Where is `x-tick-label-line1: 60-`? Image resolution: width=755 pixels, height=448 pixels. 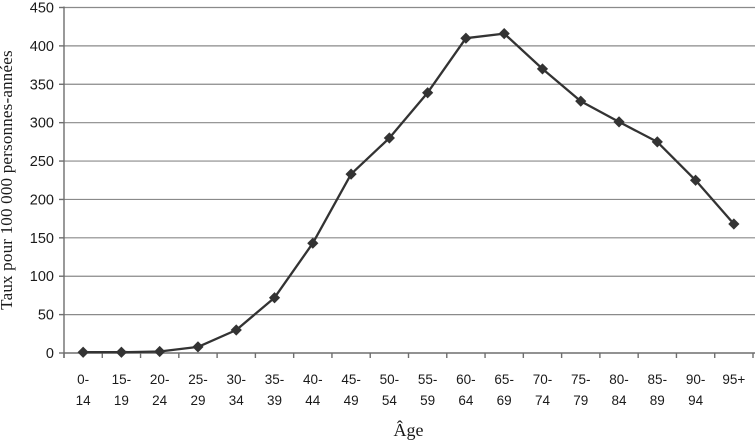
x-tick-label-line1: 60- is located at coordinates (466, 379).